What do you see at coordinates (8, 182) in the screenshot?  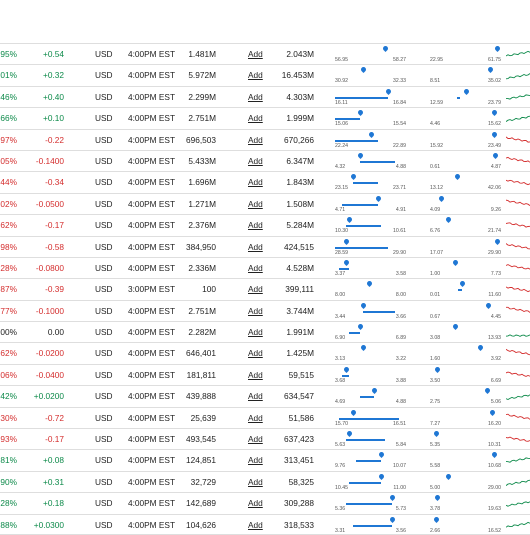 I see `percent-change: 1.44%` at bounding box center [8, 182].